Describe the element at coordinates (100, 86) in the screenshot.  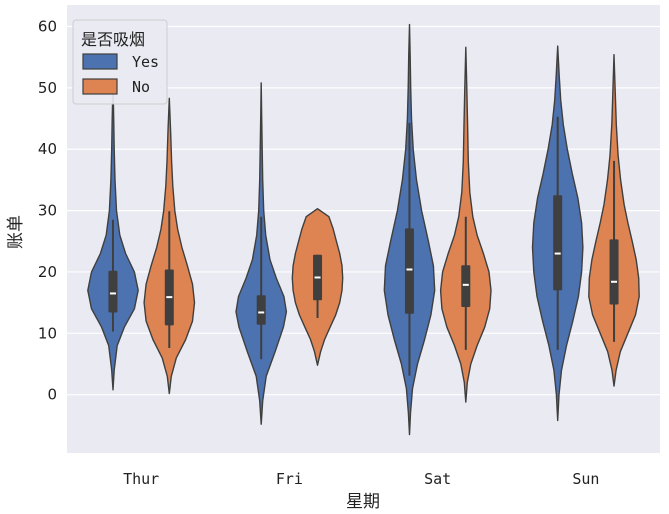
I see `legend-swatch-no` at that location.